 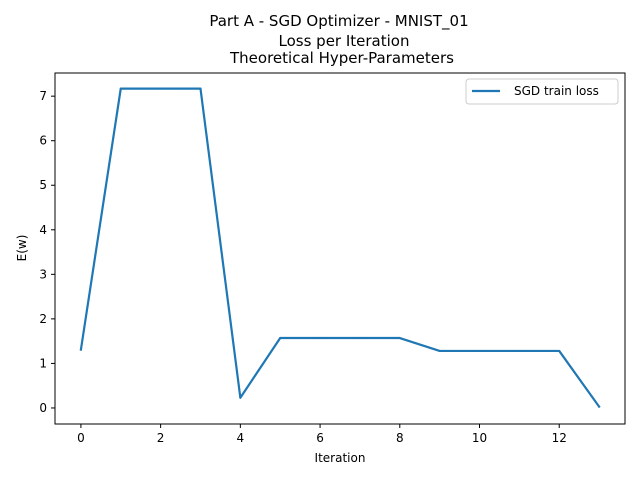 I want to click on x-tick-label: 0, so click(x=81, y=438).